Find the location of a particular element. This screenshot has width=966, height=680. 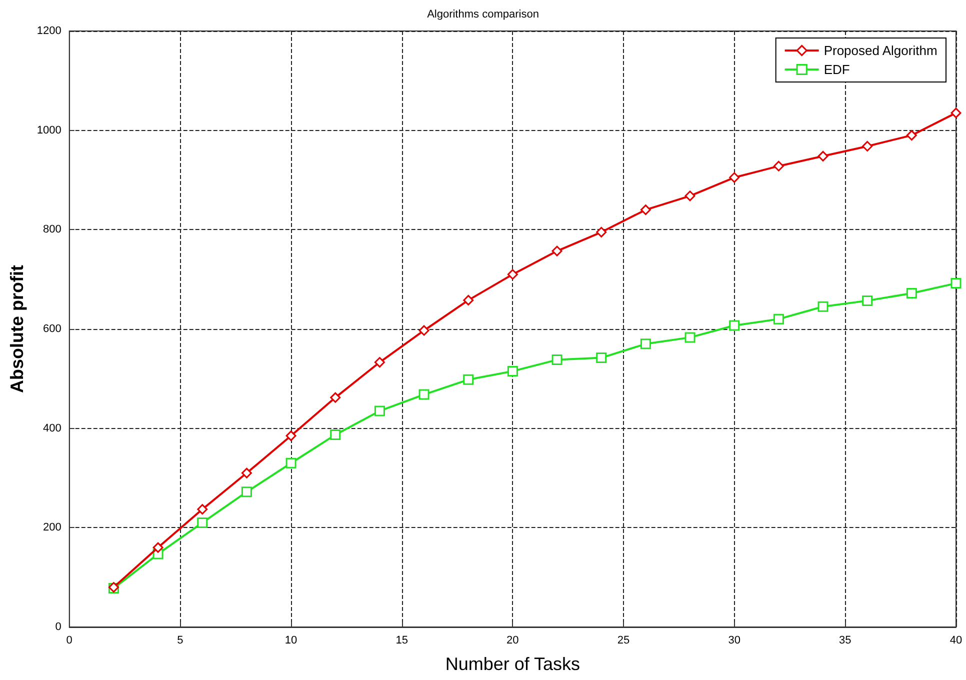

x-tick-label: 30 is located at coordinates (734, 640).